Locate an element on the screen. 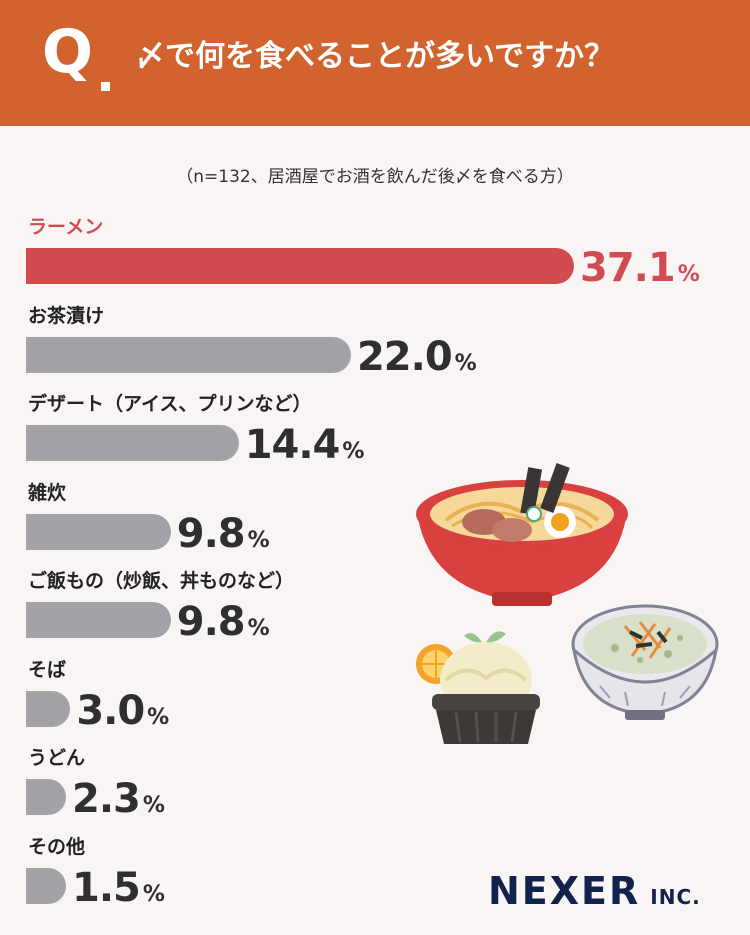 The image size is (750, 935). question-title: 〆で何を食べることが多いですか？ is located at coordinates (375, 56).